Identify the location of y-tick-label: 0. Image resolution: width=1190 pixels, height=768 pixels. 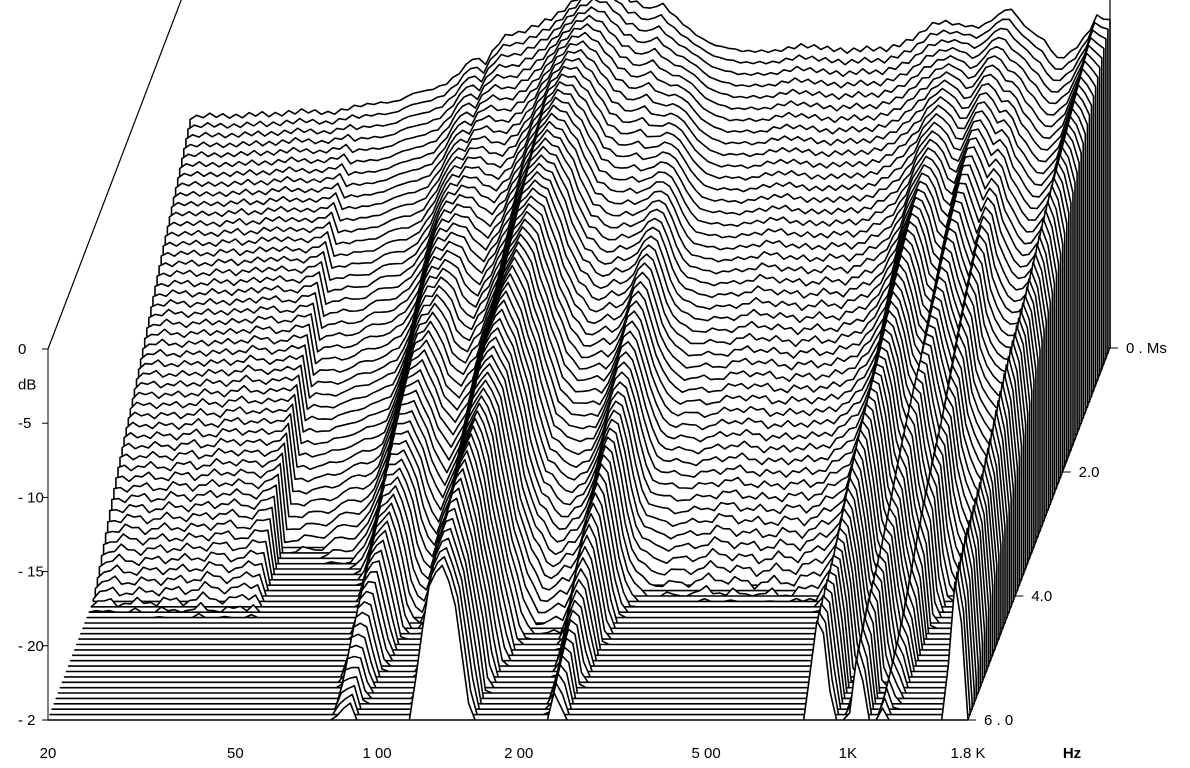
(22, 349).